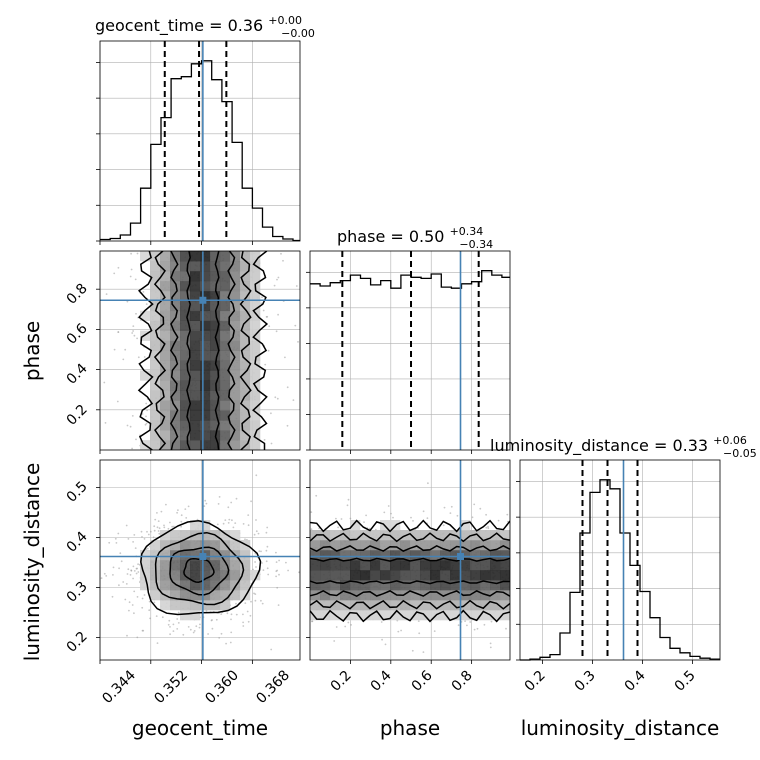 The width and height of the screenshot is (760, 760). Describe the element at coordinates (410, 279) in the screenshot. I see `histogram-step` at that location.